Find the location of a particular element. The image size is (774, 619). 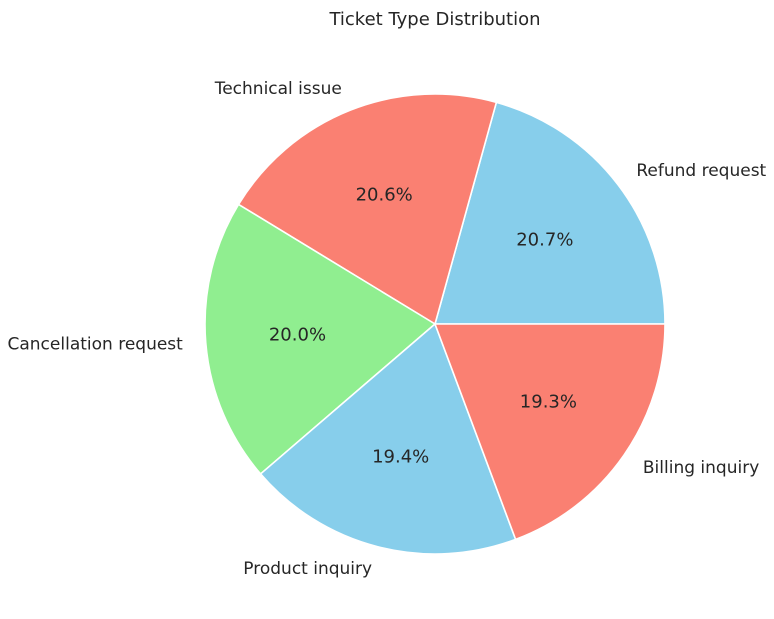

slice-billing-inquiry is located at coordinates (549, 432).